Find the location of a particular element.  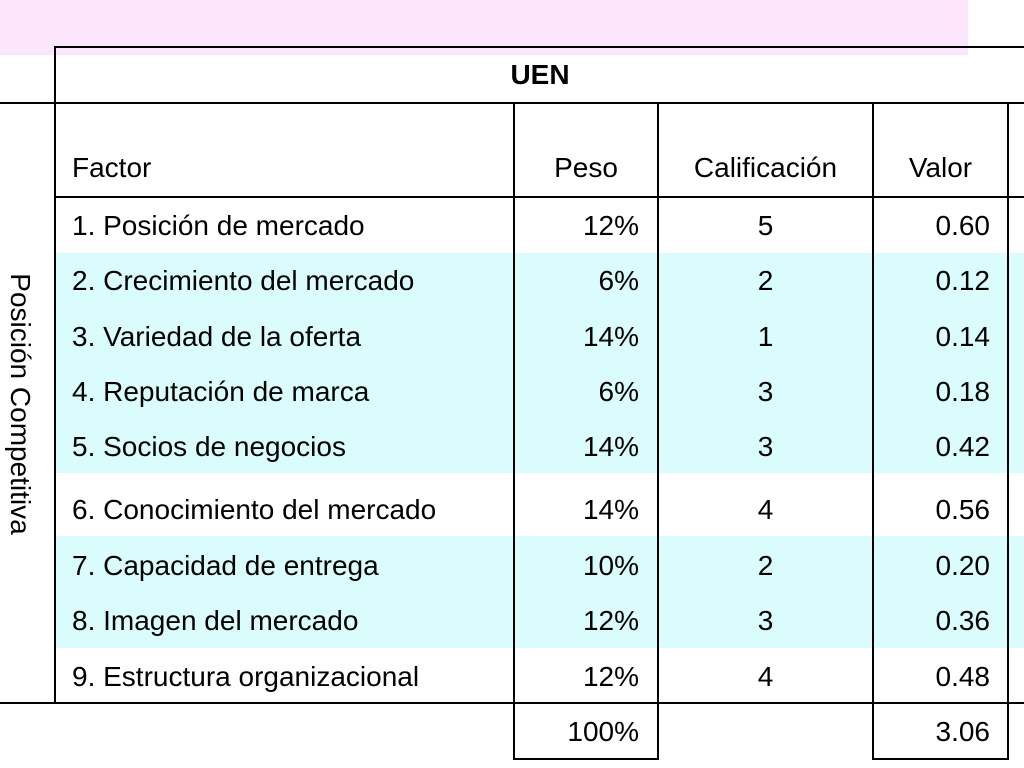

rule-header-bottom is located at coordinates (512, 103).